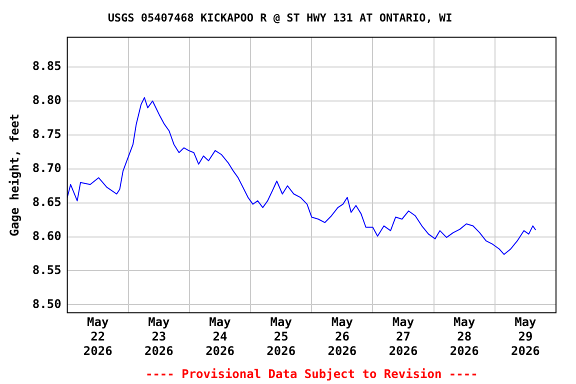 This screenshot has width=576, height=384. I want to click on x-tick-label: May 27 2026, so click(403, 336).